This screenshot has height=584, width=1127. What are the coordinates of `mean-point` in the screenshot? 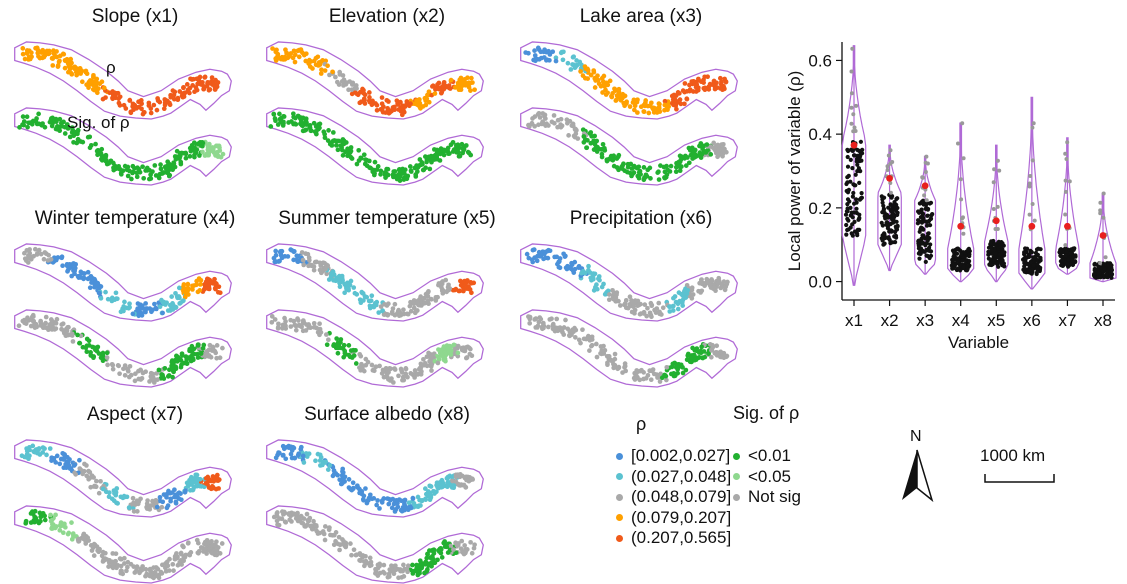 It's located at (854, 145).